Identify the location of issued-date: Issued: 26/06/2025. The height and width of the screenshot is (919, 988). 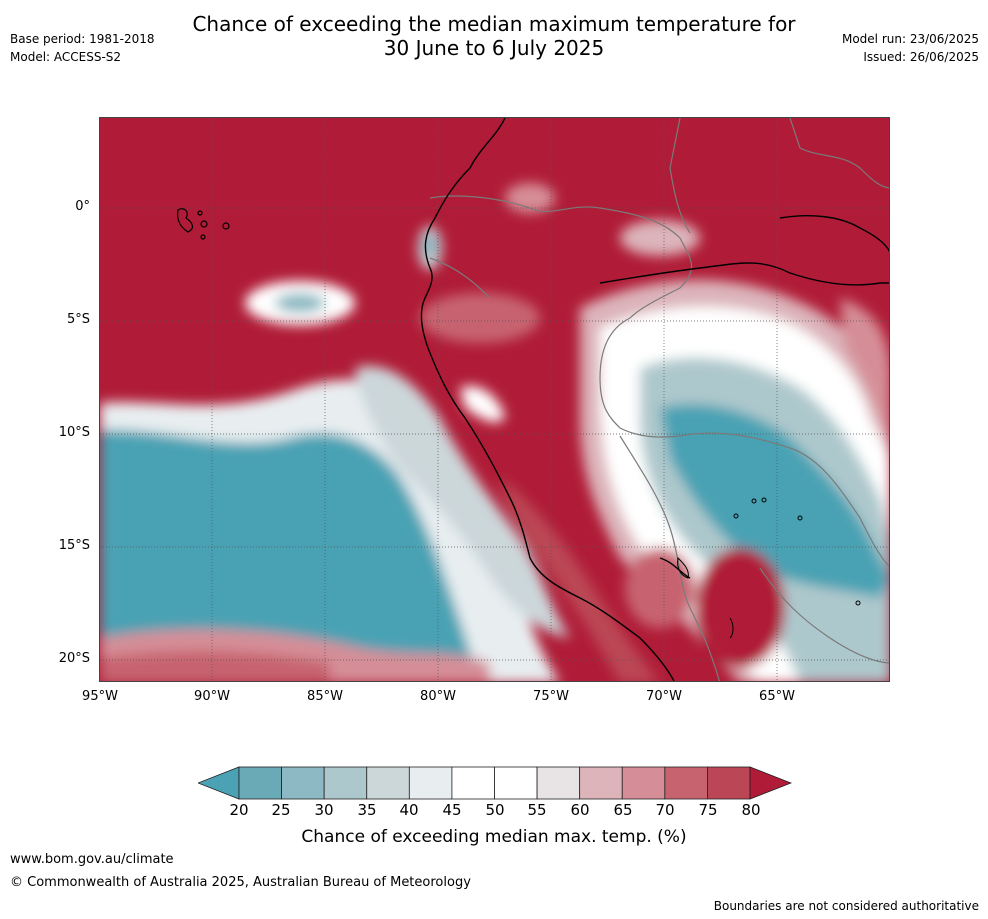
(921, 57).